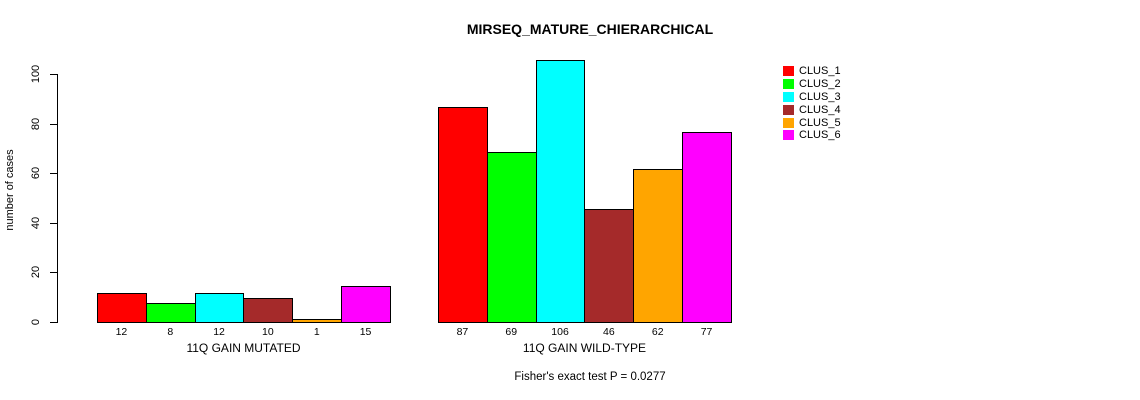 This screenshot has height=400, width=1140. What do you see at coordinates (820, 71) in the screenshot?
I see `legend-item-label: CLUS_1` at bounding box center [820, 71].